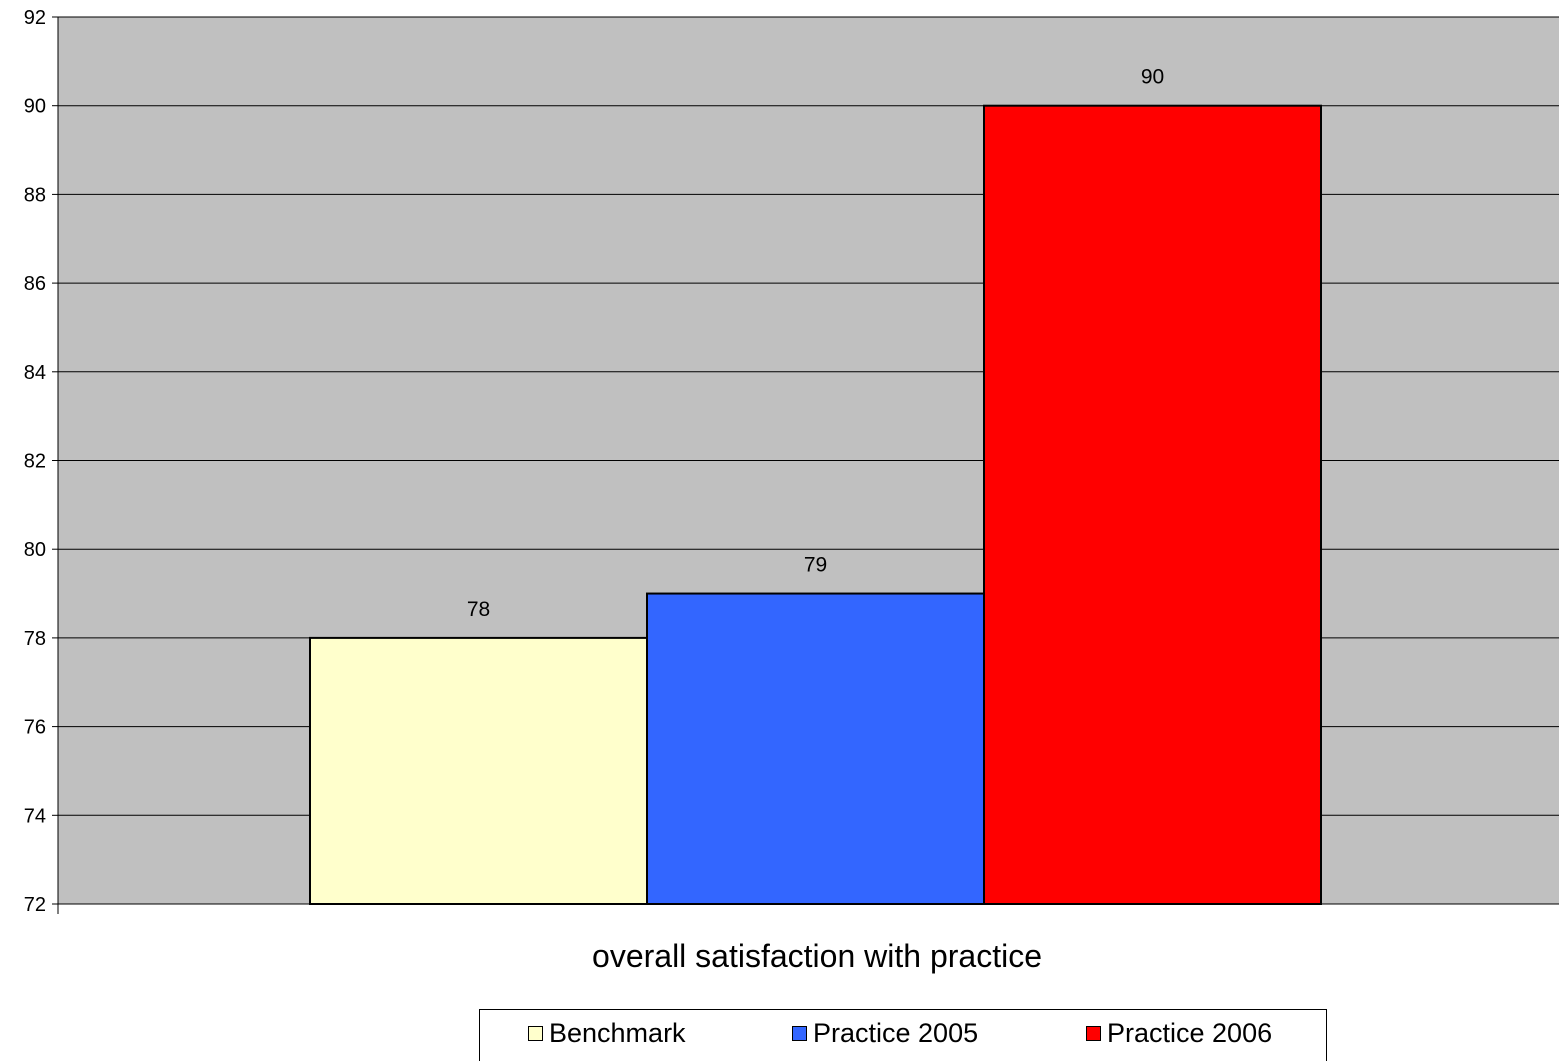 The width and height of the screenshot is (1559, 1061). I want to click on data-label: 90, so click(1152, 77).